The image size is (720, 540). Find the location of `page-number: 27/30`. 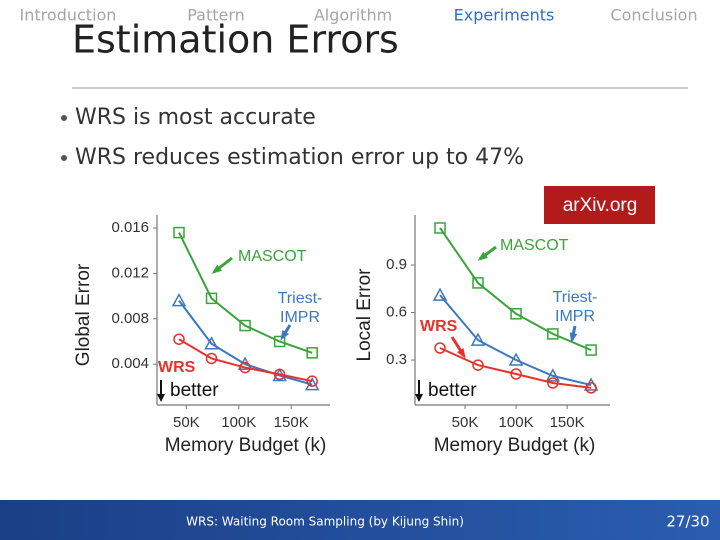

page-number: 27/30 is located at coordinates (687, 522).